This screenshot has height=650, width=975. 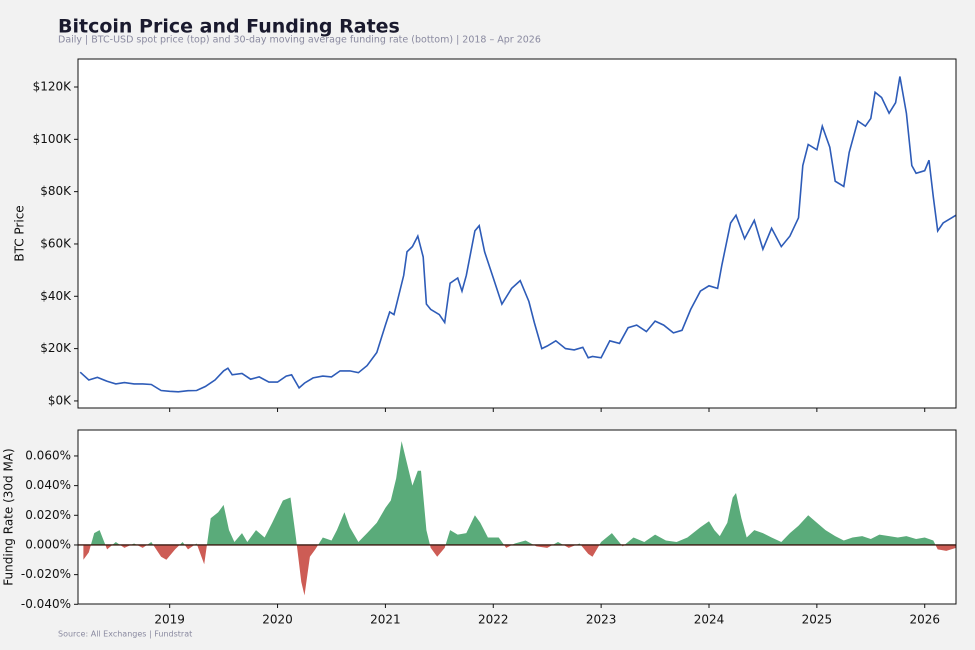 What do you see at coordinates (519, 570) in the screenshot?
I see `funding-area-negative` at bounding box center [519, 570].